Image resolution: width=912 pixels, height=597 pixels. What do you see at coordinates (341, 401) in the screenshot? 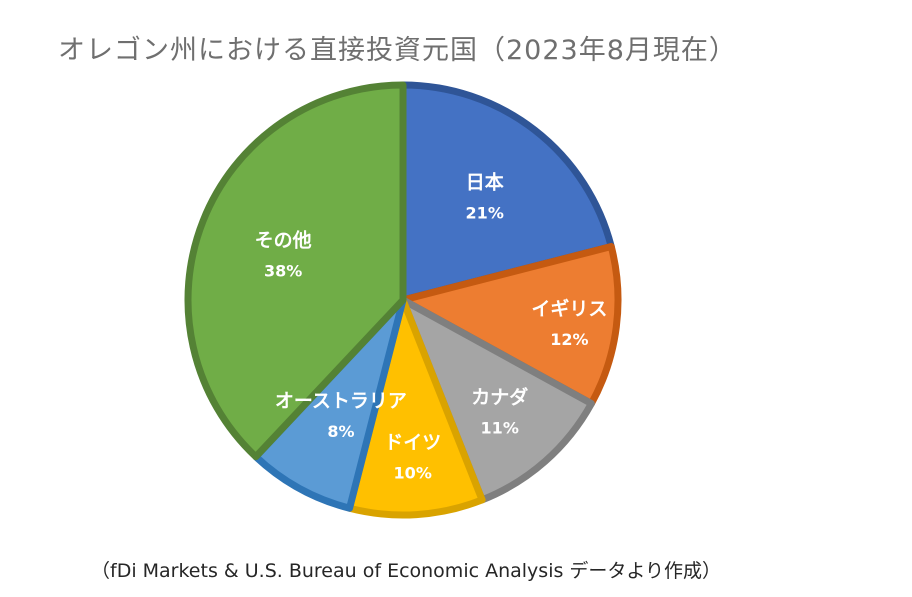
I see `slice-label: オーストラリア` at bounding box center [341, 401].